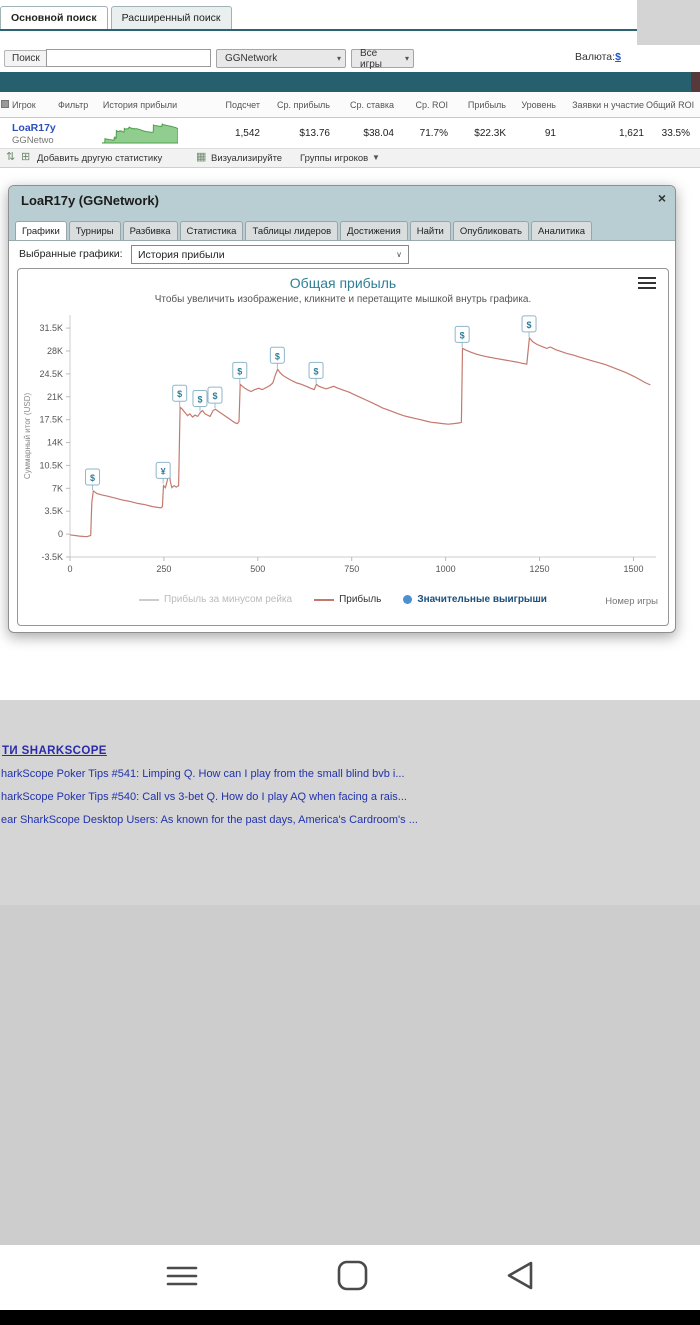 Image resolution: width=700 pixels, height=1325 pixels. I want to click on tab-publish: Опубликовать, so click(490, 230).